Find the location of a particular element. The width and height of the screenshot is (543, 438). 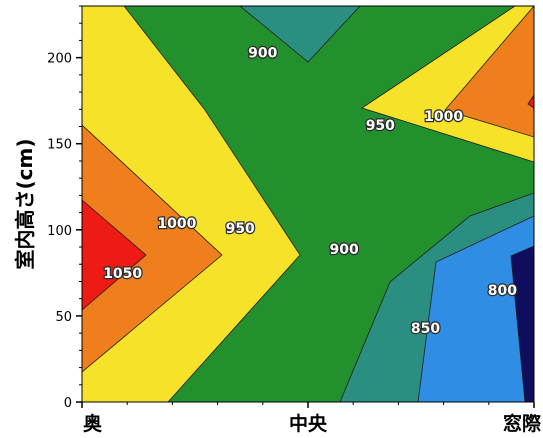

contour-level-label: 850 is located at coordinates (425, 329).